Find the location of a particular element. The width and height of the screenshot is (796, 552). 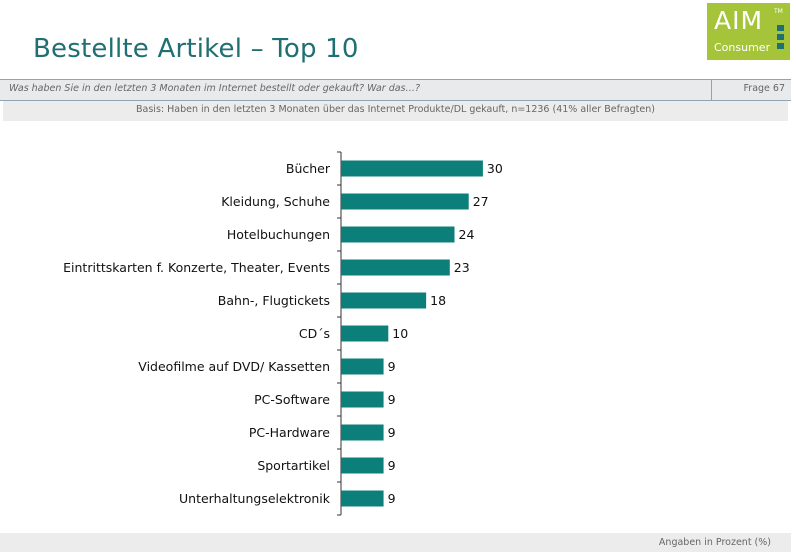

category-label: Kleidung, Schuhe is located at coordinates (275, 201).